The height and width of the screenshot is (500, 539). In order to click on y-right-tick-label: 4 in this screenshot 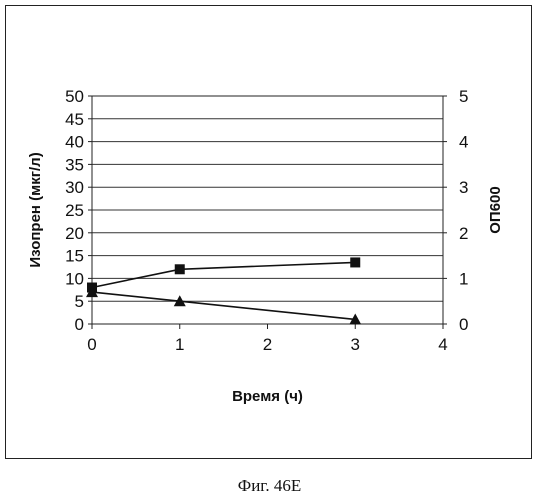, I will do `click(463, 142)`.